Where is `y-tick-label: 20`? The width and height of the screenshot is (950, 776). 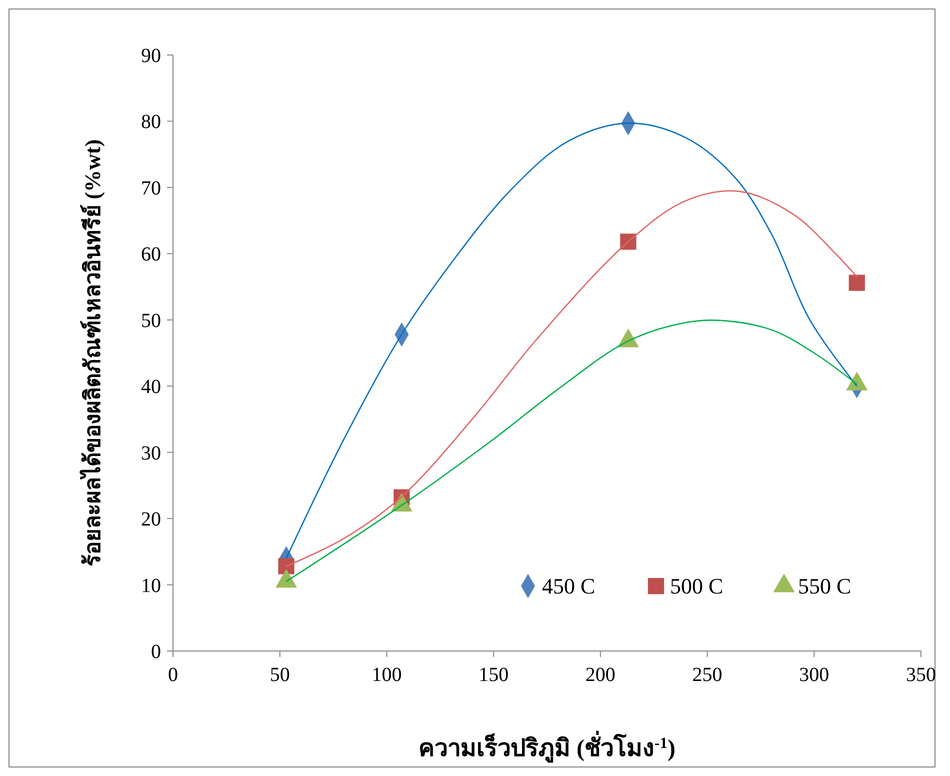 y-tick-label: 20 is located at coordinates (151, 519).